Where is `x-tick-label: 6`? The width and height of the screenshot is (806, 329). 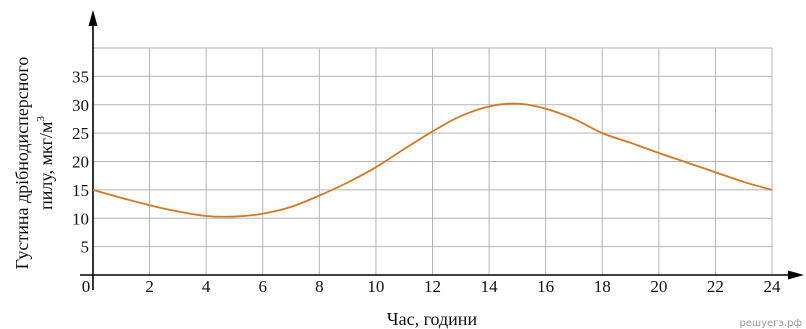
x-tick-label: 6 is located at coordinates (263, 286).